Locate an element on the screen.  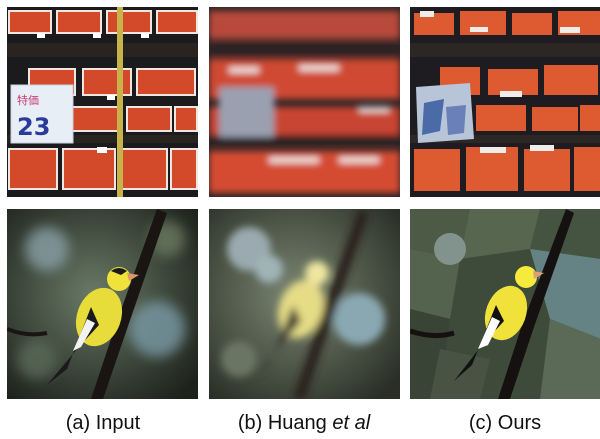
market-image-input: 特価 23 is located at coordinates (102, 102).